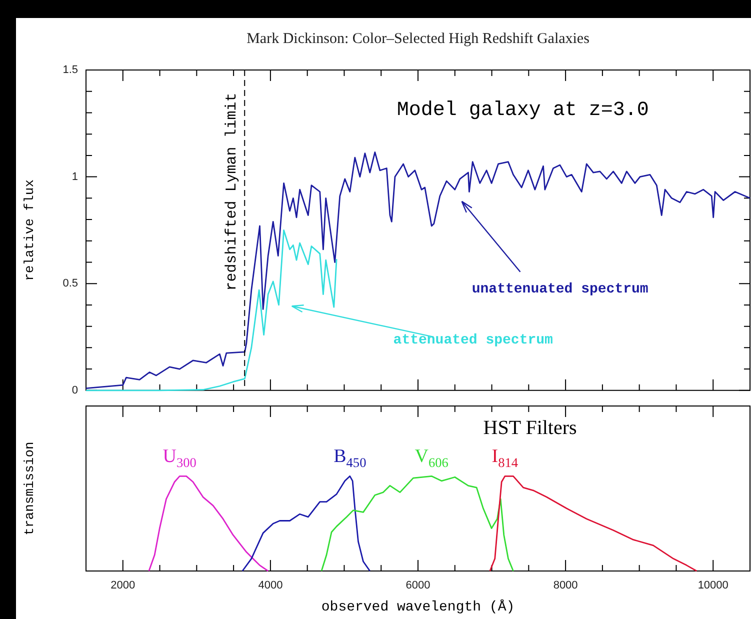 The image size is (751, 619). Describe the element at coordinates (232, 191) in the screenshot. I see `ref-line-label: redshifted Lyman limit` at that location.